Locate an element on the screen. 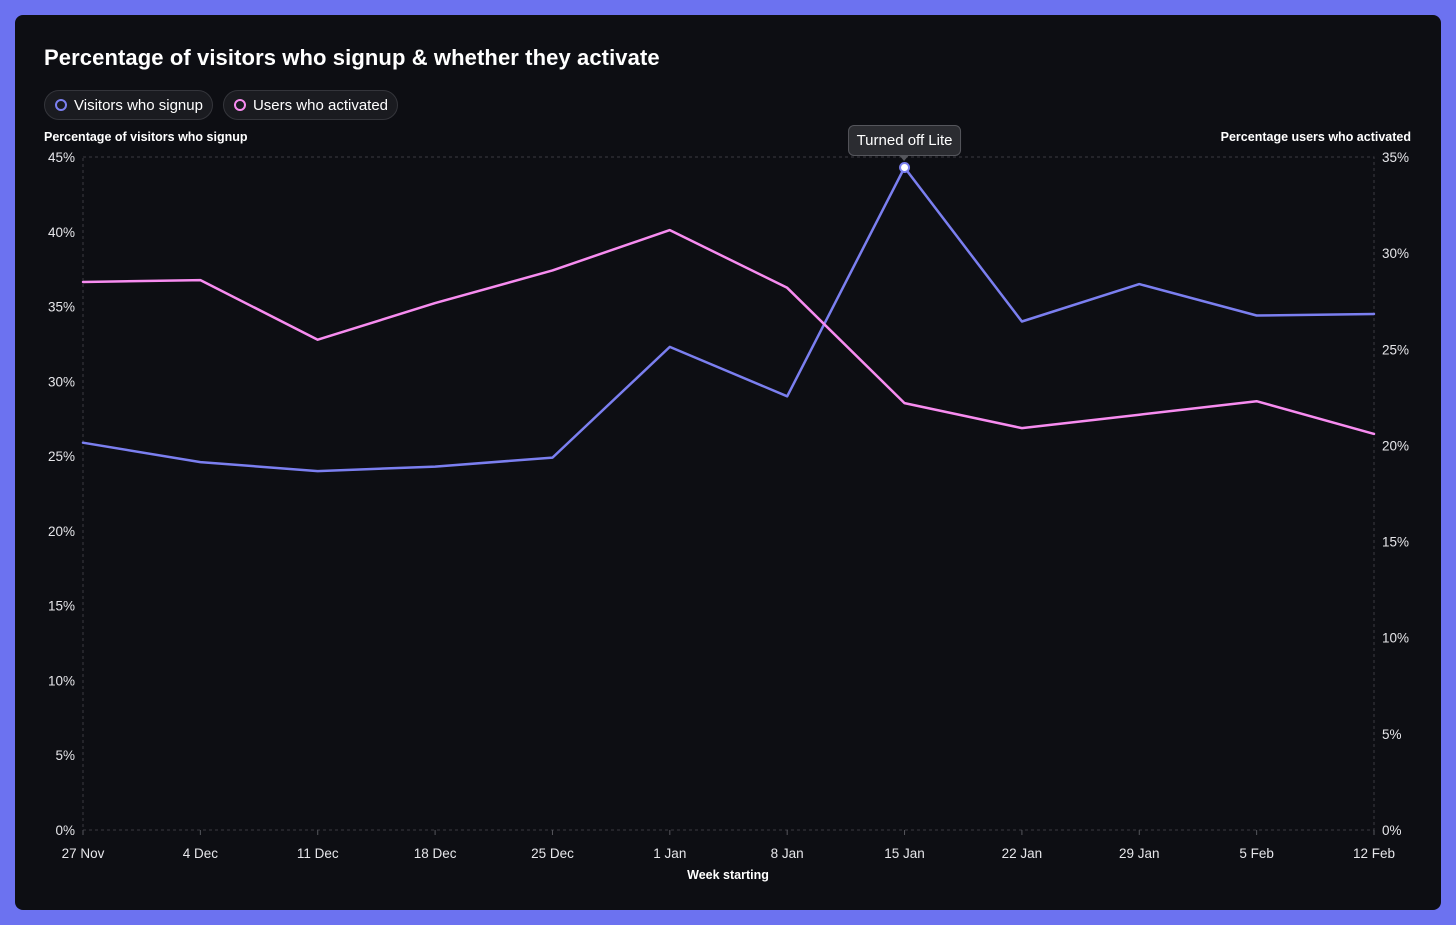  x-tick-label: 29 Jan is located at coordinates (1139, 853).